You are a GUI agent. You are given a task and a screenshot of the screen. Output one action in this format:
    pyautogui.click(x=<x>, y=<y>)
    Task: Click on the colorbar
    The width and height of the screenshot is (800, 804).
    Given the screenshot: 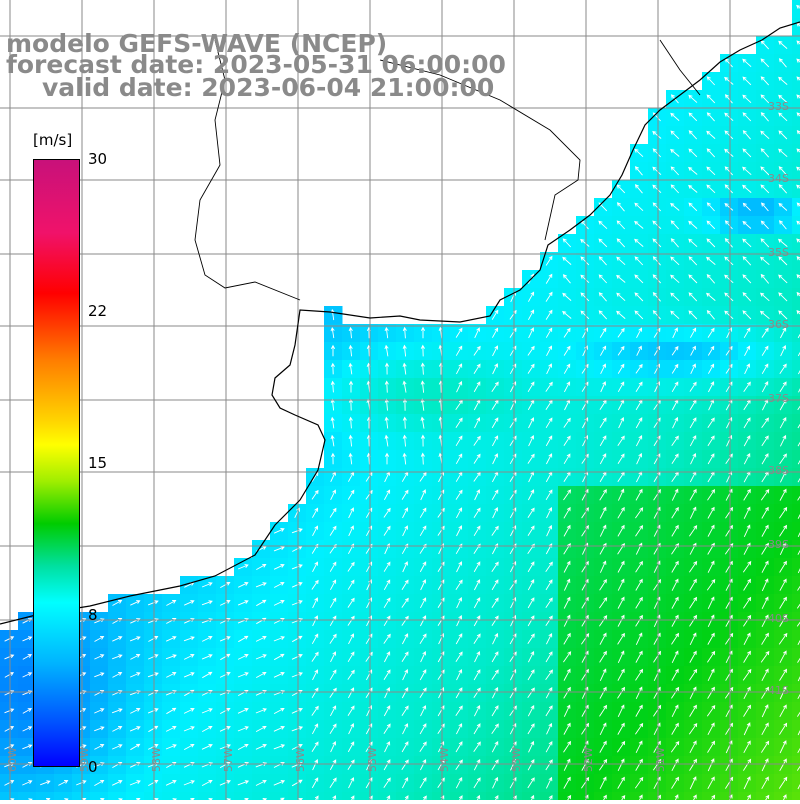 What is the action you would take?
    pyautogui.click(x=56, y=463)
    